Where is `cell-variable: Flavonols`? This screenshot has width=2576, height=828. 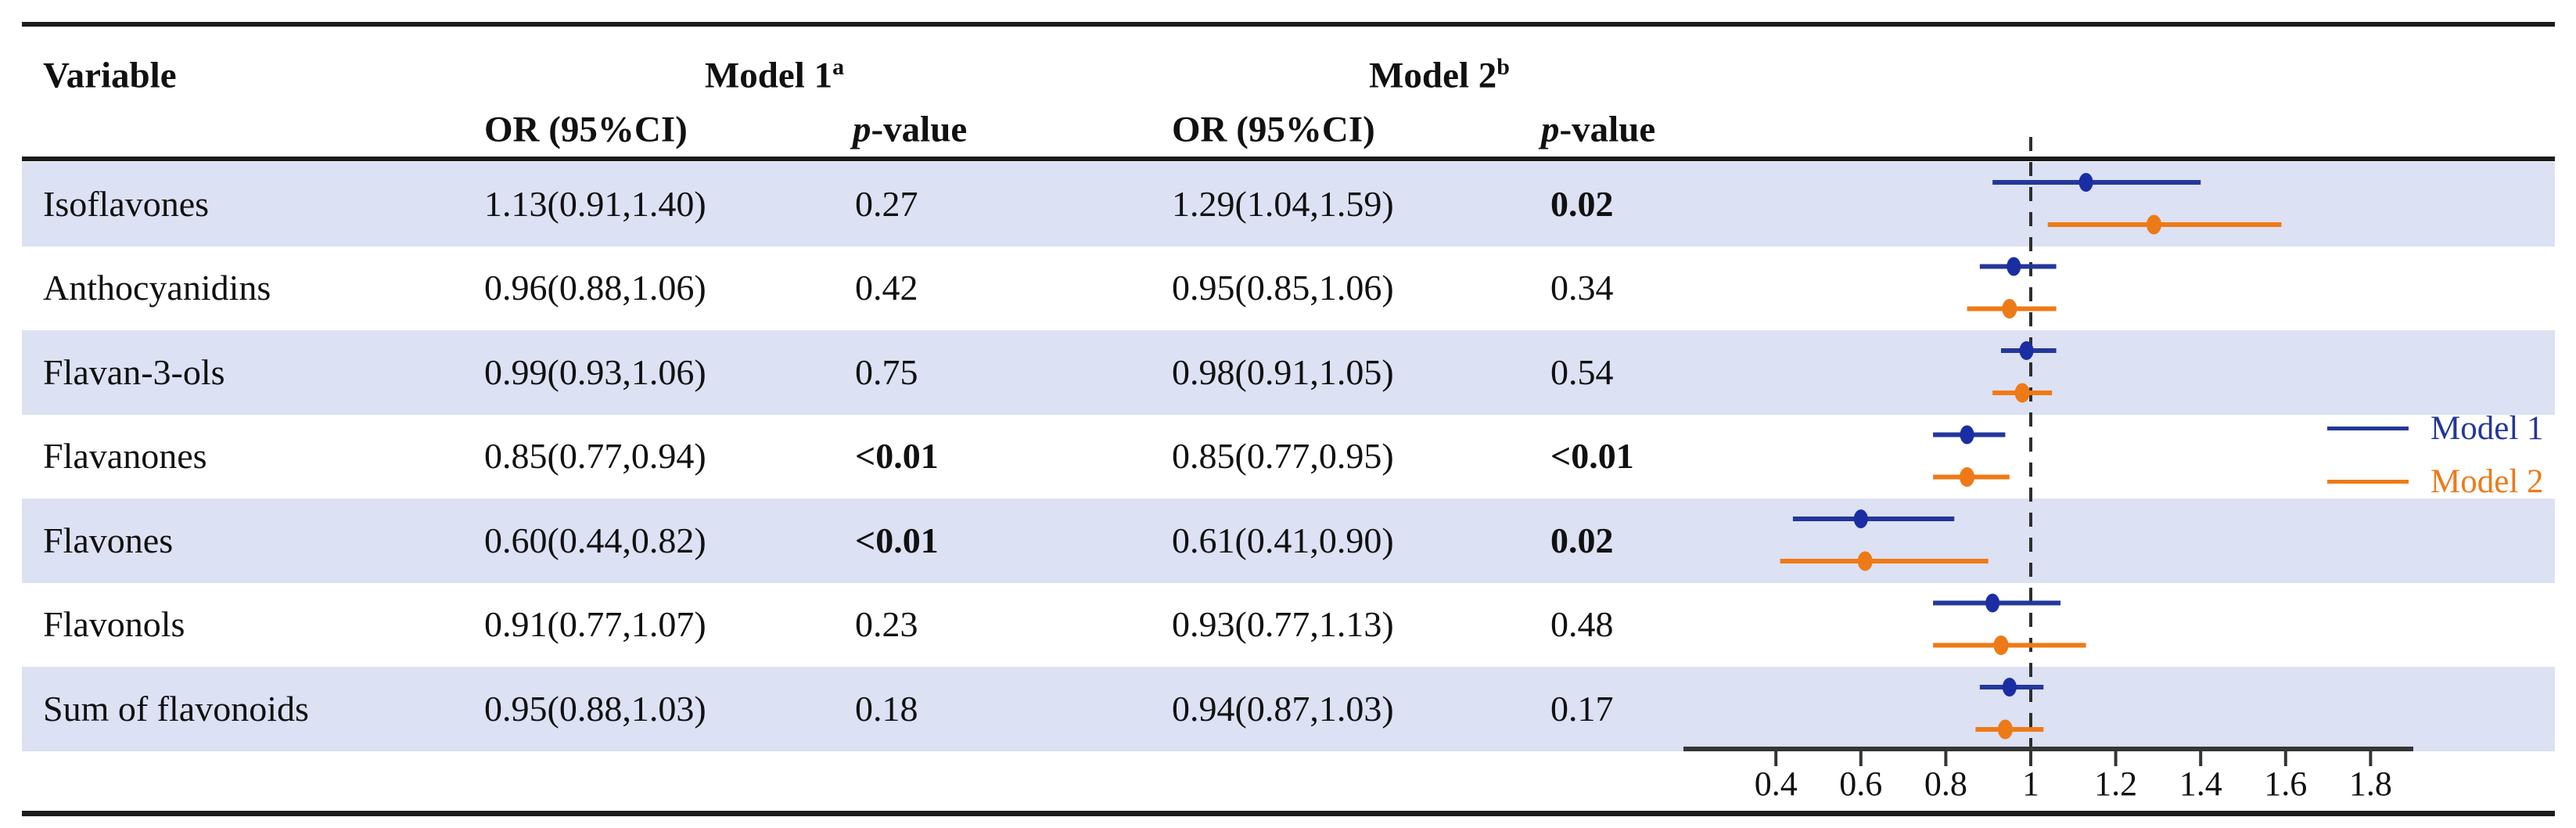 cell-variable: Flavonols is located at coordinates (114, 624).